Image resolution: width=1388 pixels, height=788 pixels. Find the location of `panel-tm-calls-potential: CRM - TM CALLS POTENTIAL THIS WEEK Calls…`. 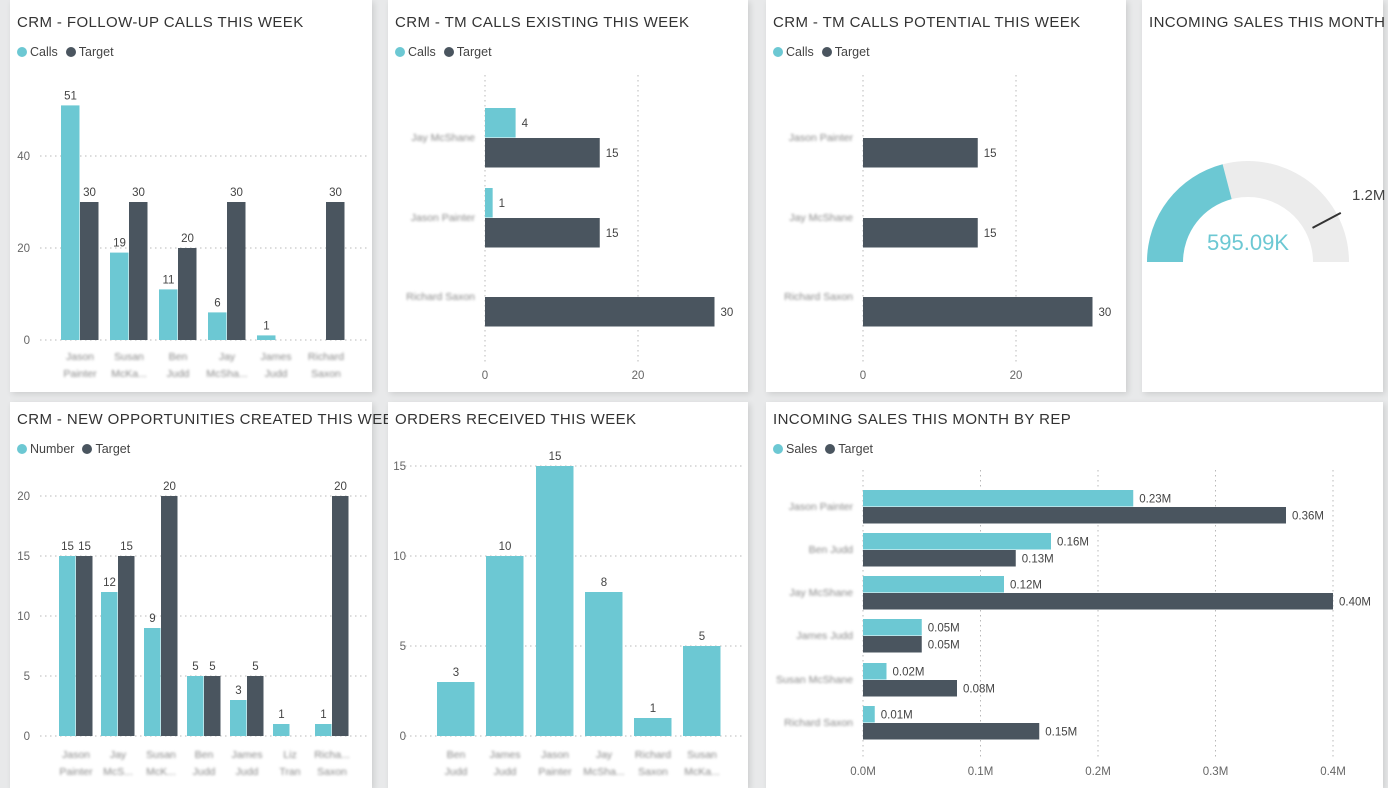

panel-tm-calls-potential: CRM - TM CALLS POTENTIAL THIS WEEK Calls… is located at coordinates (946, 196).